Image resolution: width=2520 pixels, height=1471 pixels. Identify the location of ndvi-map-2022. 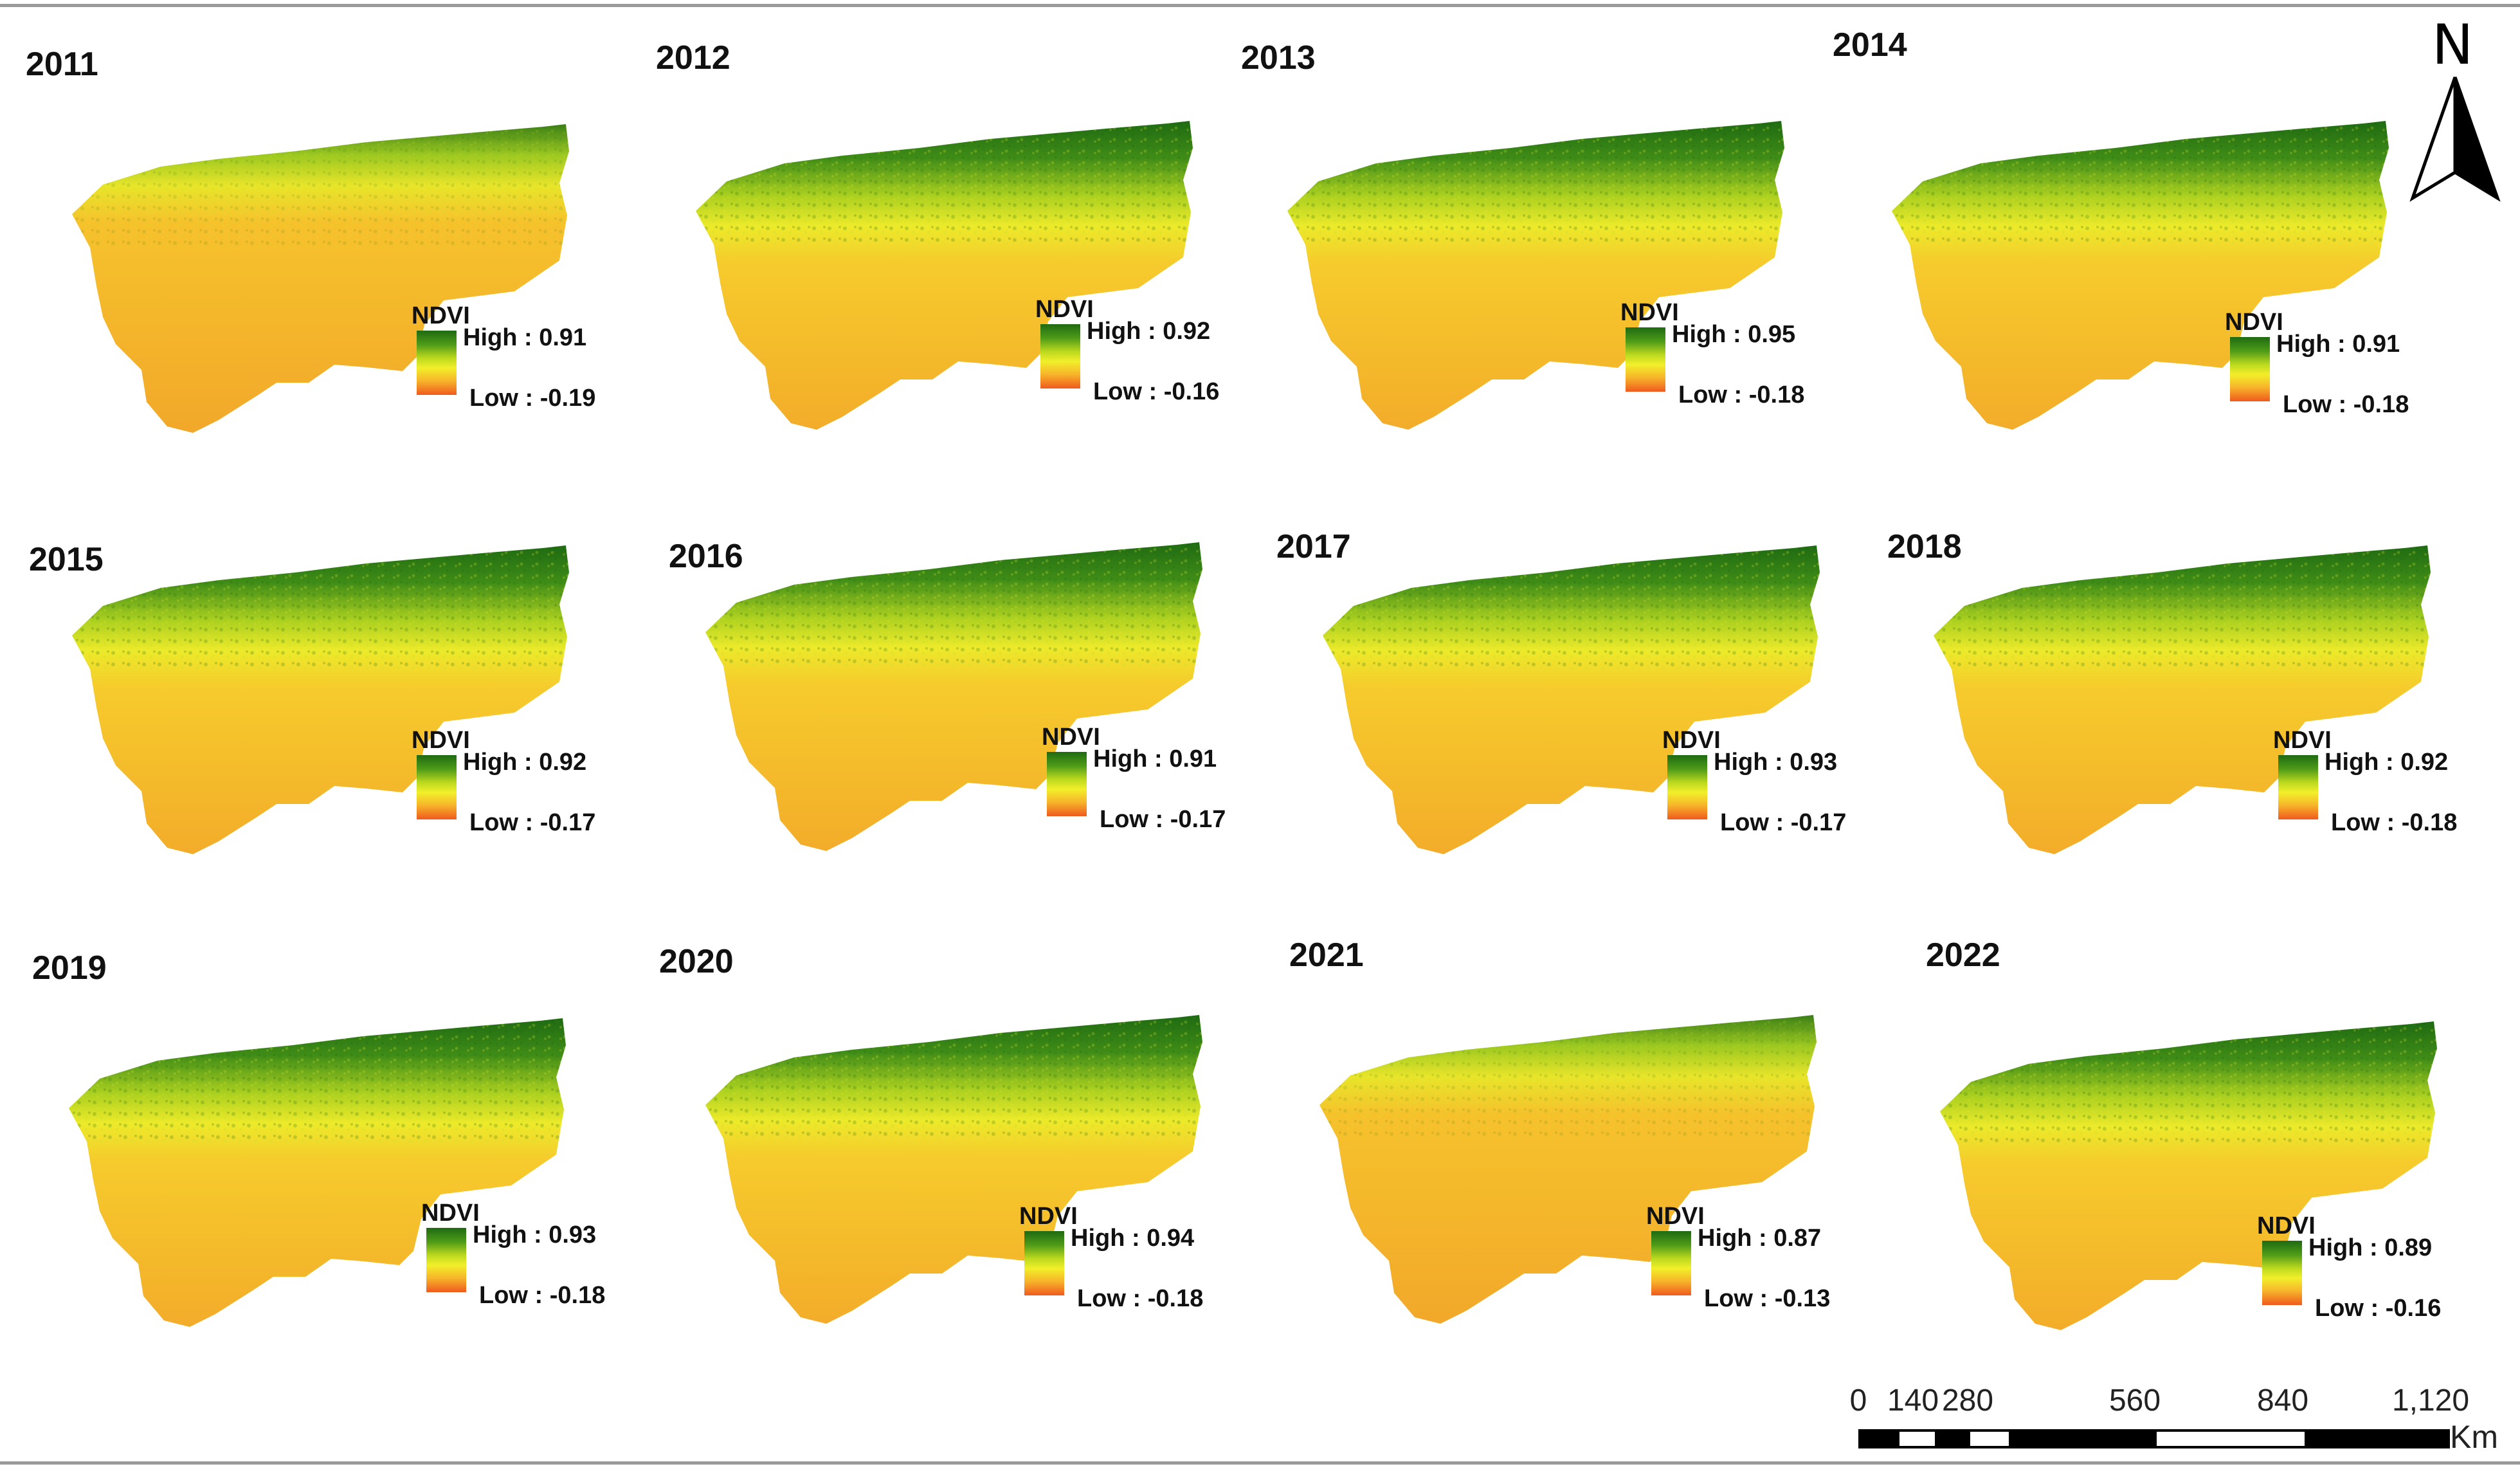
(2188, 1175).